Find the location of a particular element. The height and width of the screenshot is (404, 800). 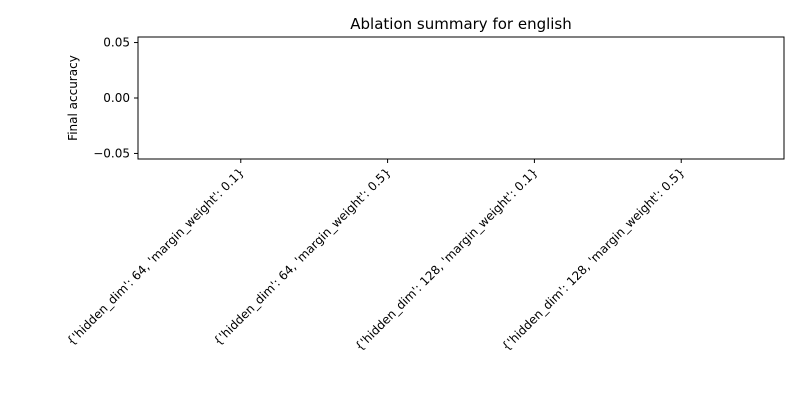

x-tick-label: {'hidden_dim': 64, 'margin_weight': 0.1} is located at coordinates (155, 256).